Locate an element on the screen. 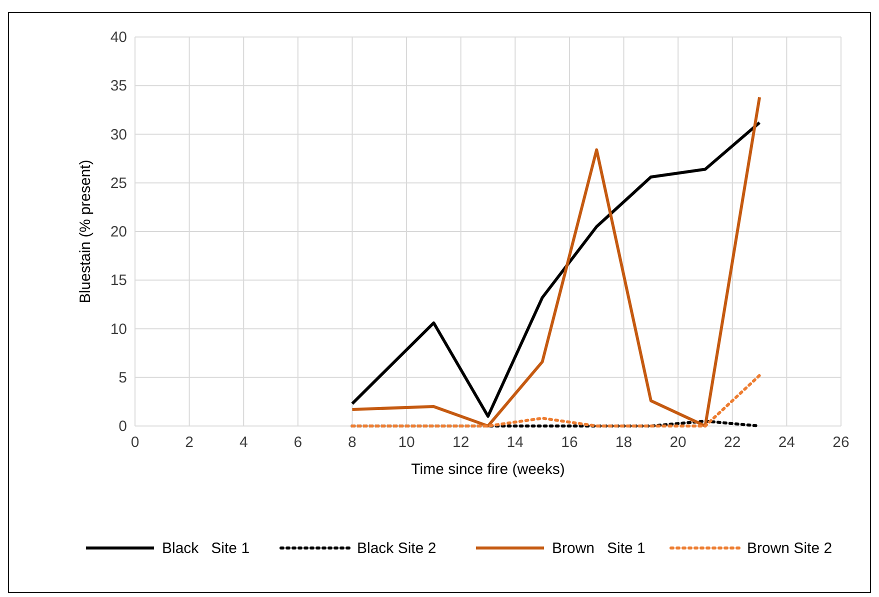  y-axis-title: Bluestain (% present) is located at coordinates (85, 232).